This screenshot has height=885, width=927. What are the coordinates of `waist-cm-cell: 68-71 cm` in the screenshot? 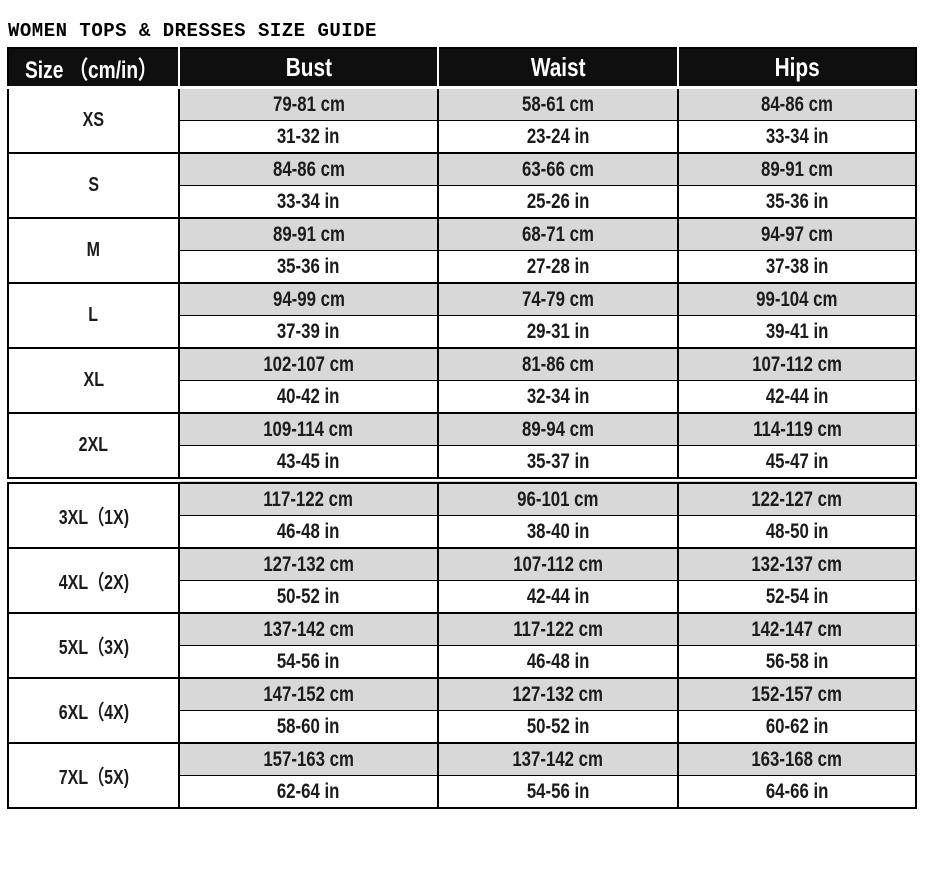 It's located at (557, 234).